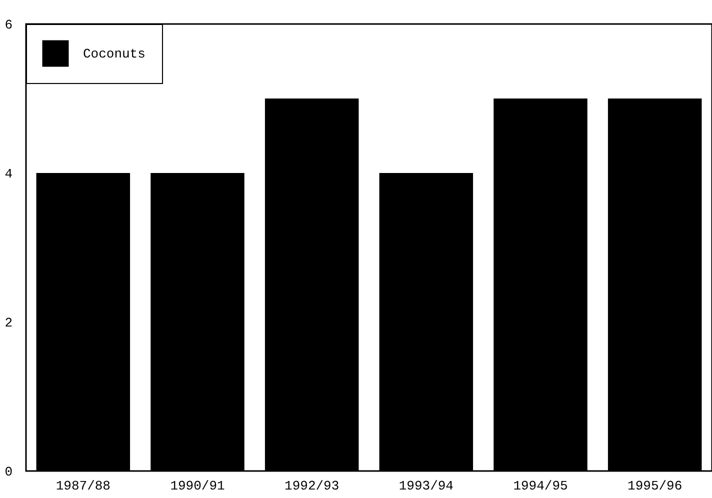 This screenshot has height=498, width=712. What do you see at coordinates (426, 486) in the screenshot?
I see `x-tick-label: 1993/94` at bounding box center [426, 486].